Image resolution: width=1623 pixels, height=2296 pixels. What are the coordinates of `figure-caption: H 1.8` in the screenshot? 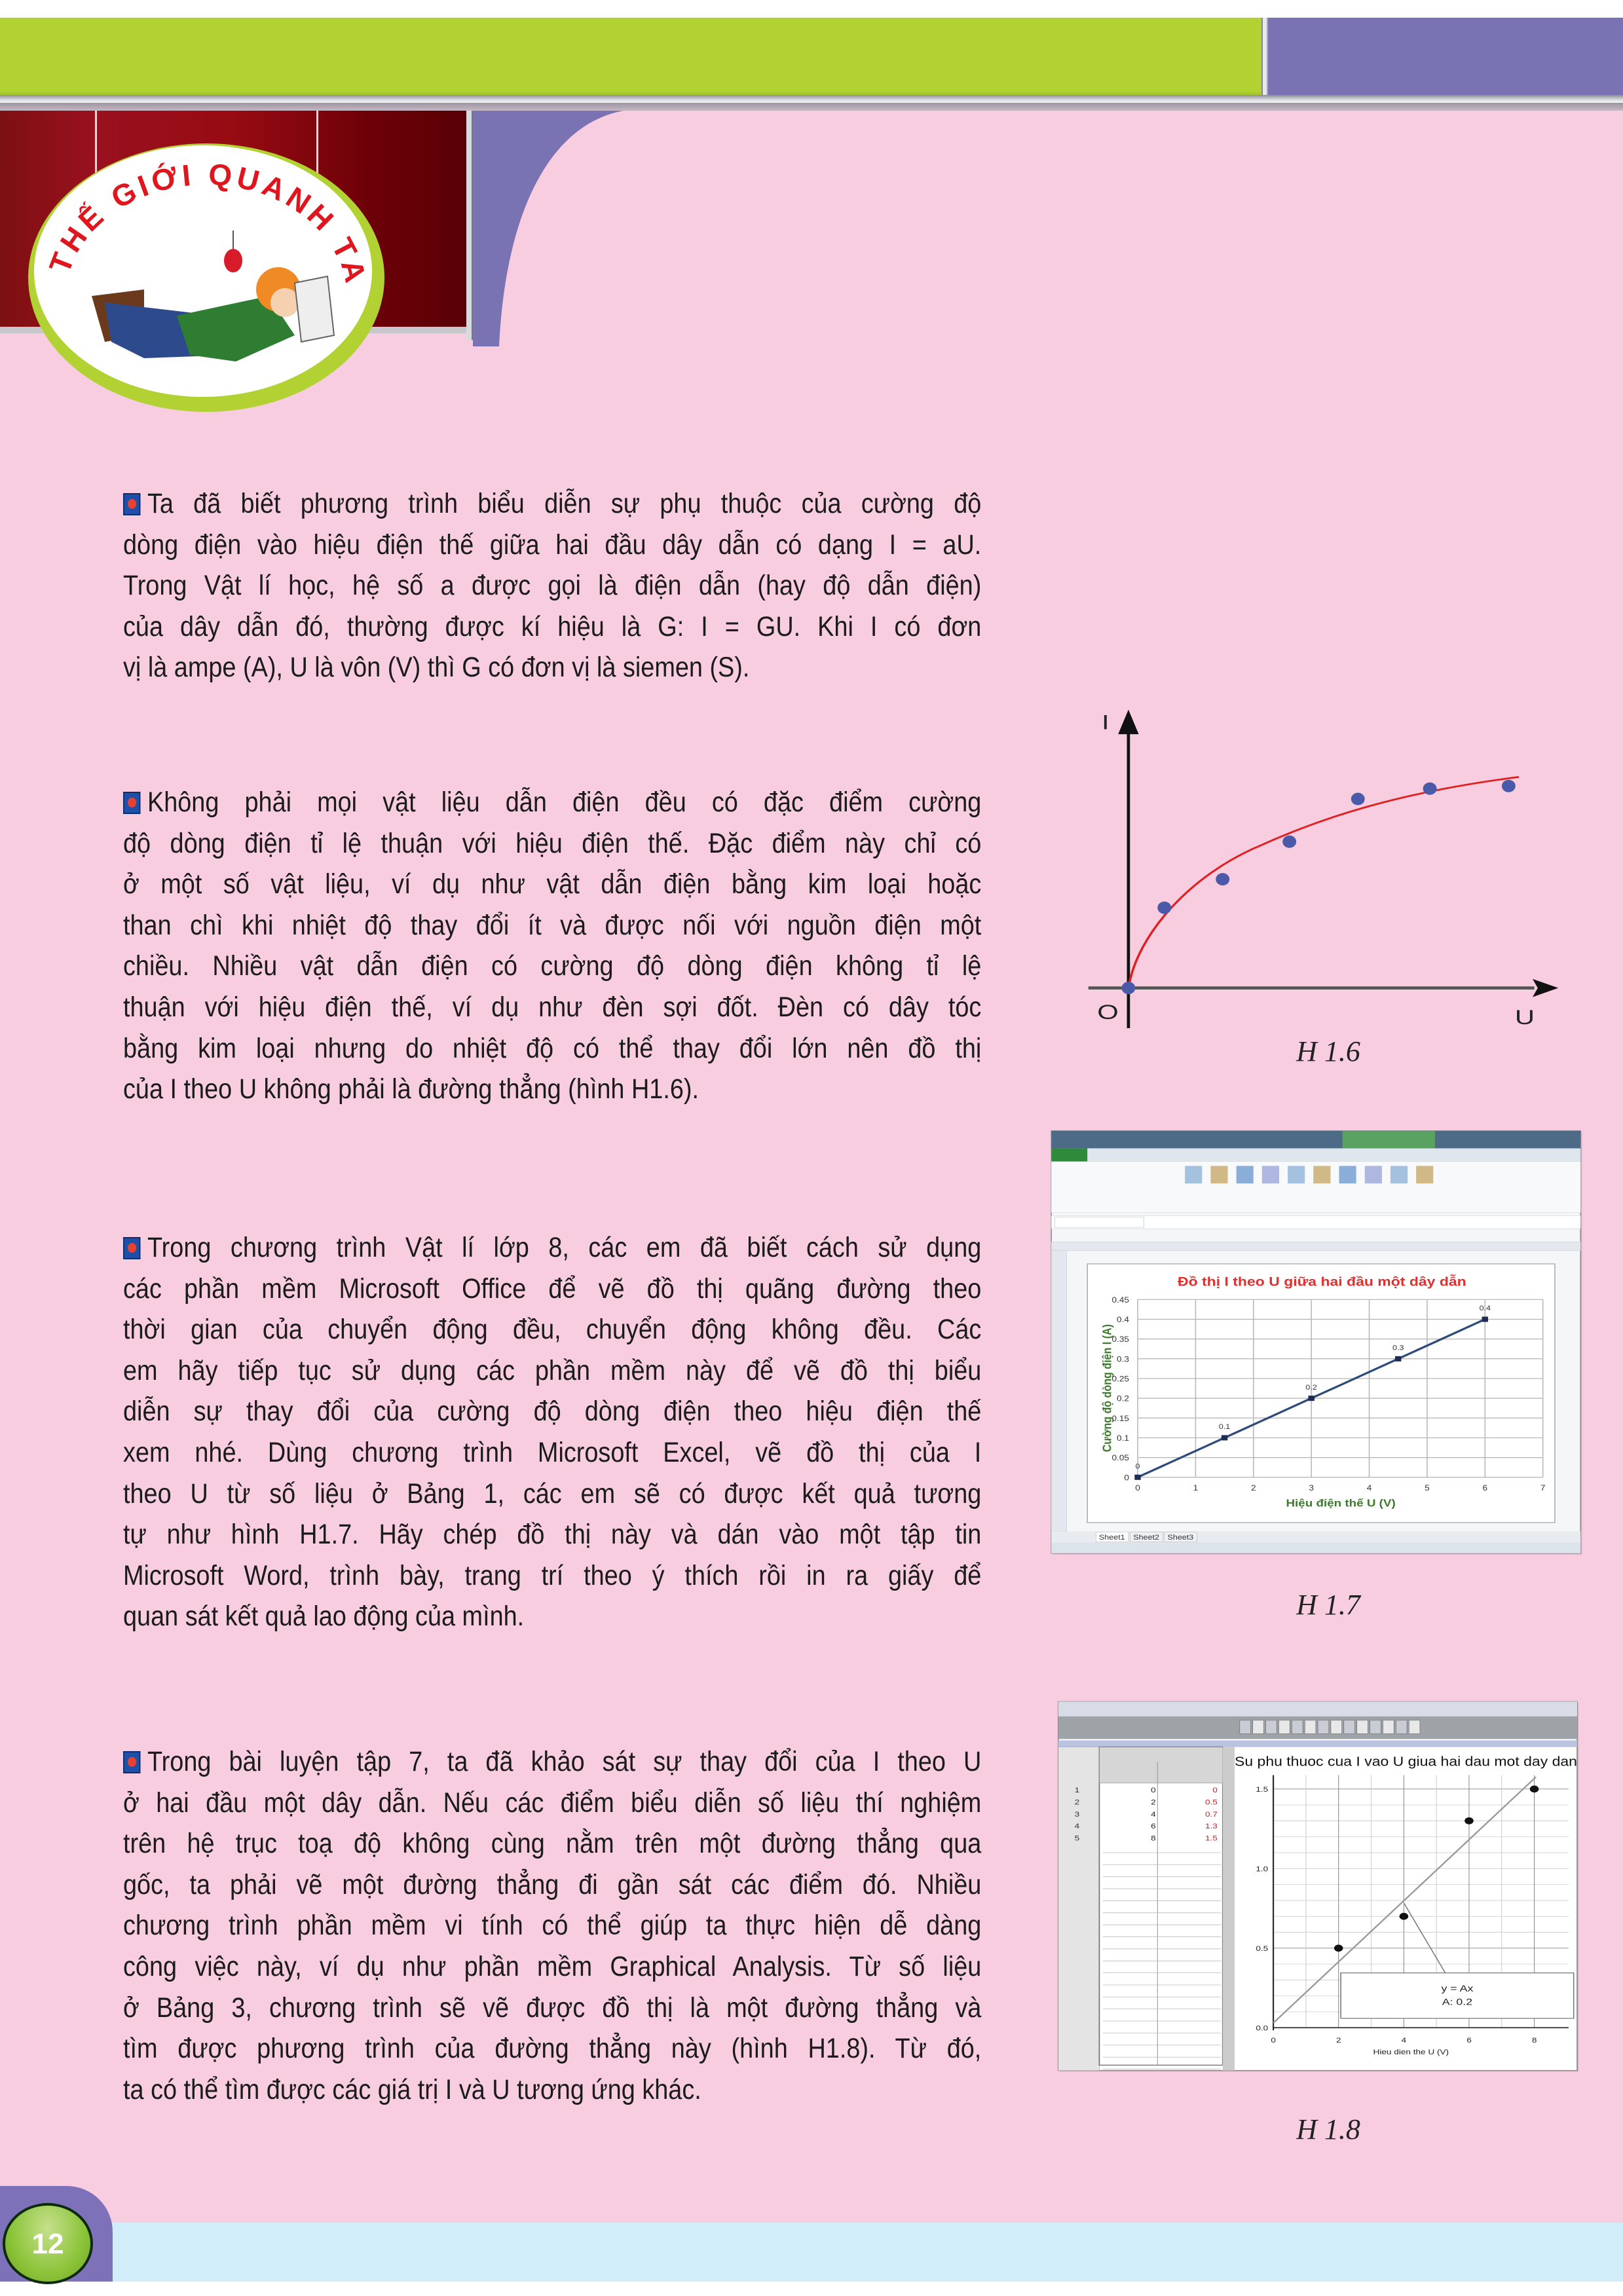 It's located at (1328, 2129).